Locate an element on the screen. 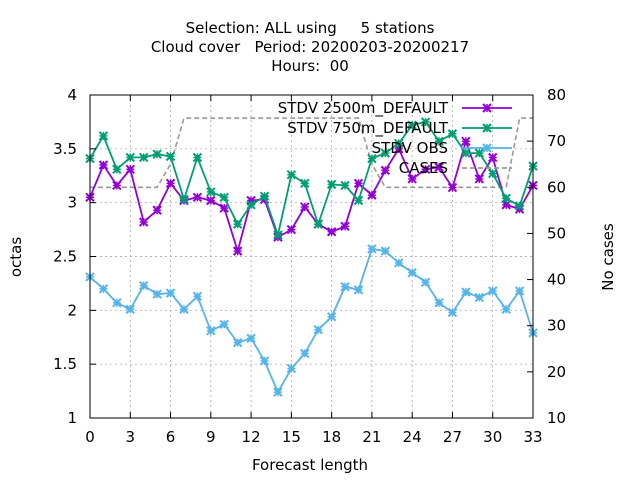 The height and width of the screenshot is (480, 640). x-tick-label: 12 is located at coordinates (251, 437).